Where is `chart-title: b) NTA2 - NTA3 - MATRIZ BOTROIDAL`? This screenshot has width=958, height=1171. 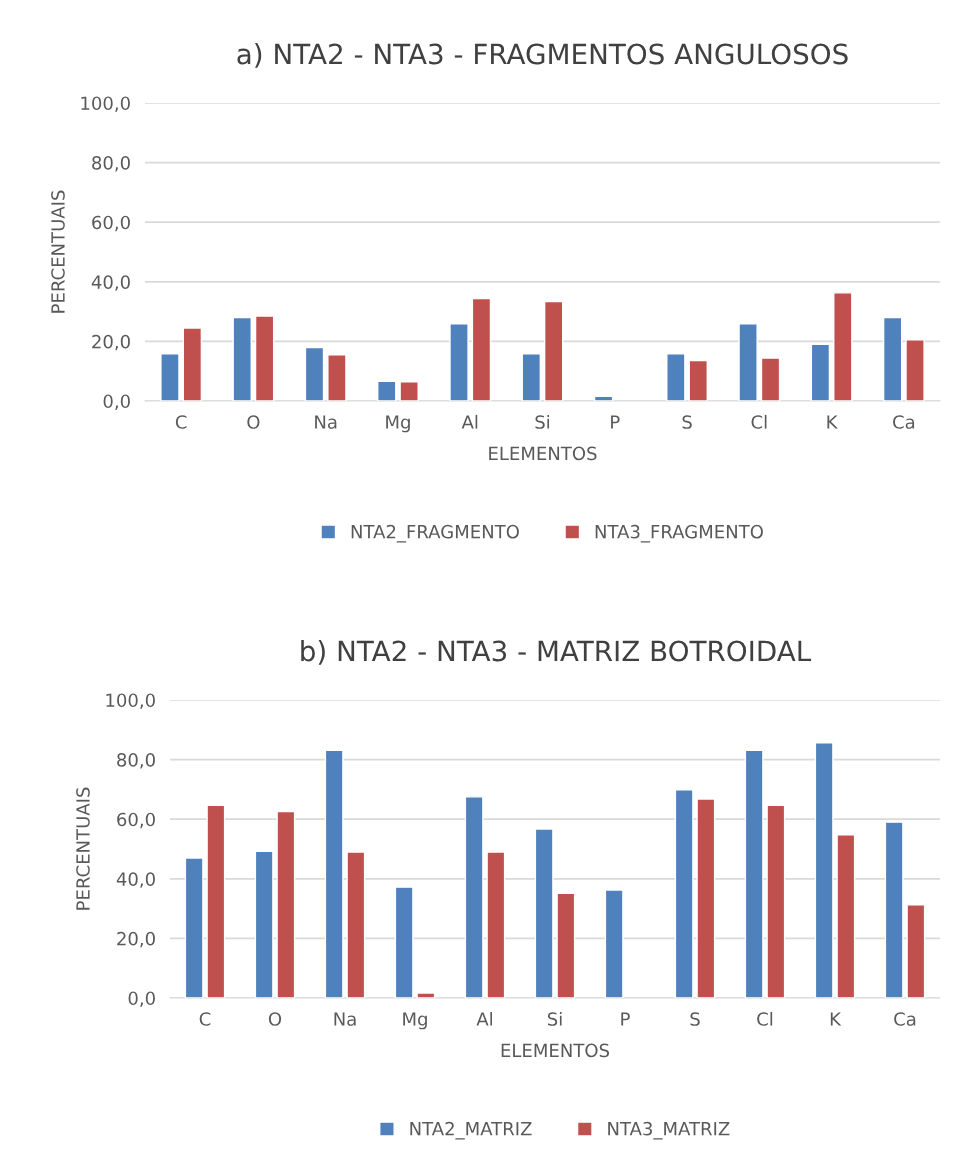 chart-title: b) NTA2 - NTA3 - MATRIZ BOTROIDAL is located at coordinates (556, 652).